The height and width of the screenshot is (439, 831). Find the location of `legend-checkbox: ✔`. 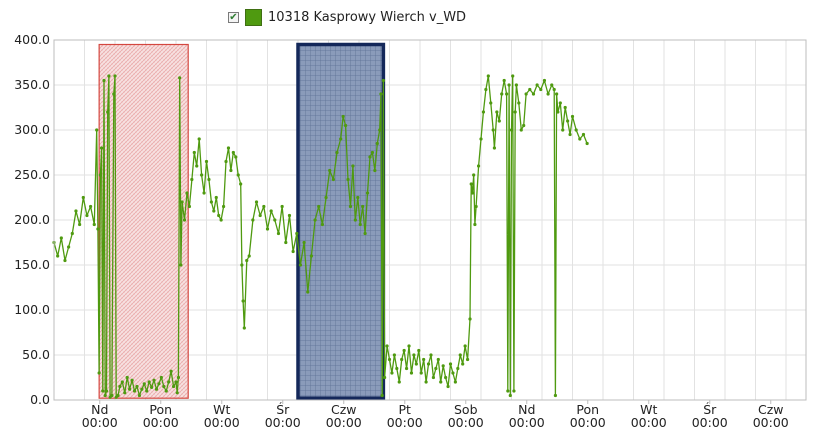

legend-checkbox: ✔ is located at coordinates (233, 17).